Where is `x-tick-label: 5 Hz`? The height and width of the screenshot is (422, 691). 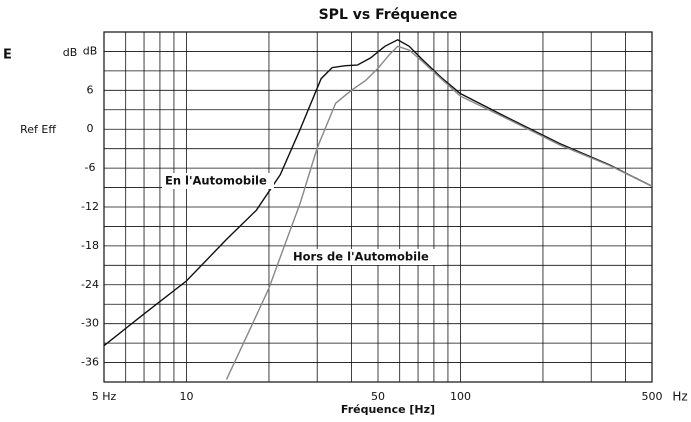 x-tick-label: 5 Hz is located at coordinates (104, 396).